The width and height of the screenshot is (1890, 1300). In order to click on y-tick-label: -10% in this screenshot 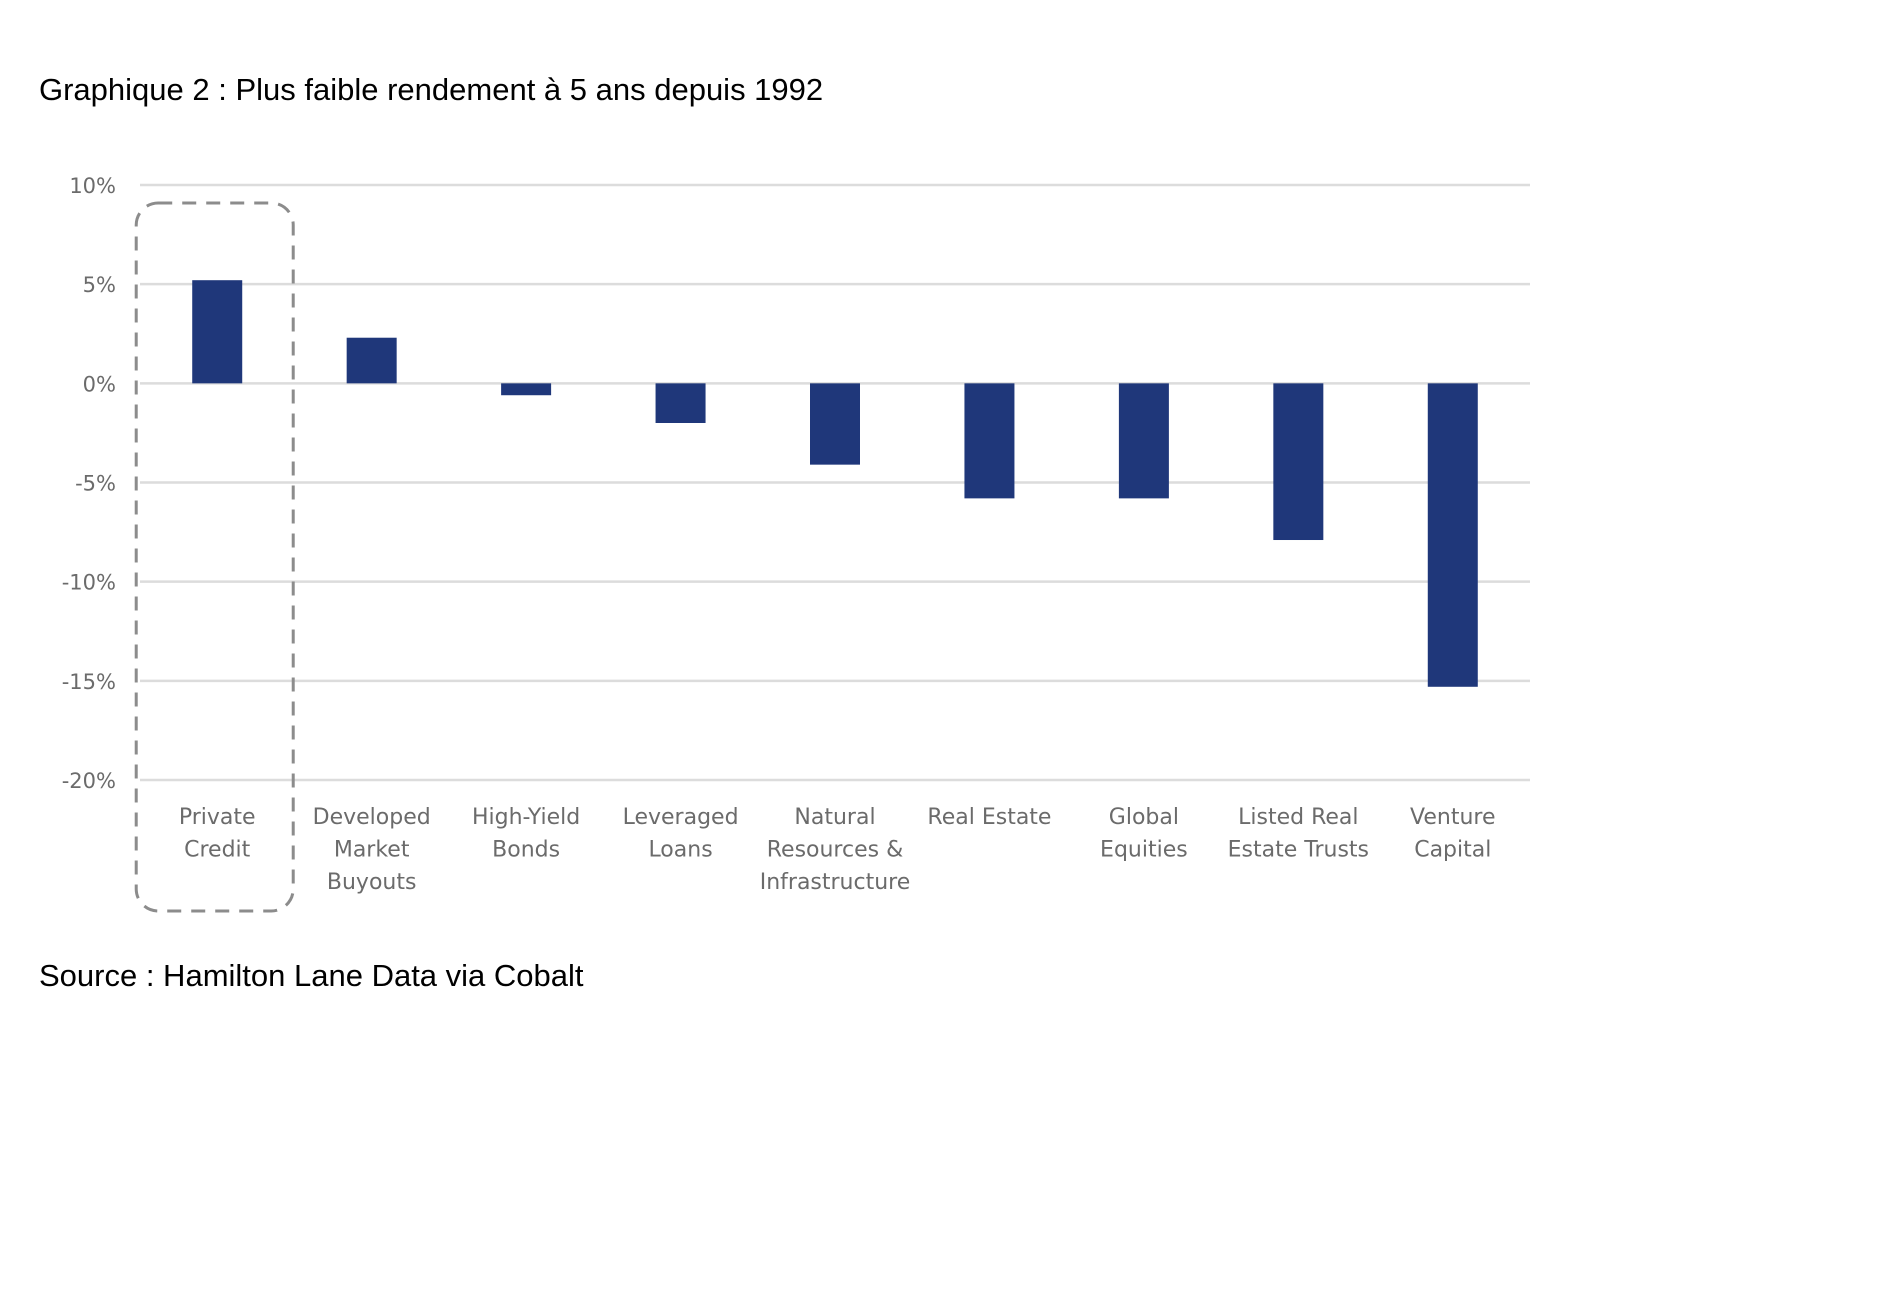, I will do `click(89, 583)`.